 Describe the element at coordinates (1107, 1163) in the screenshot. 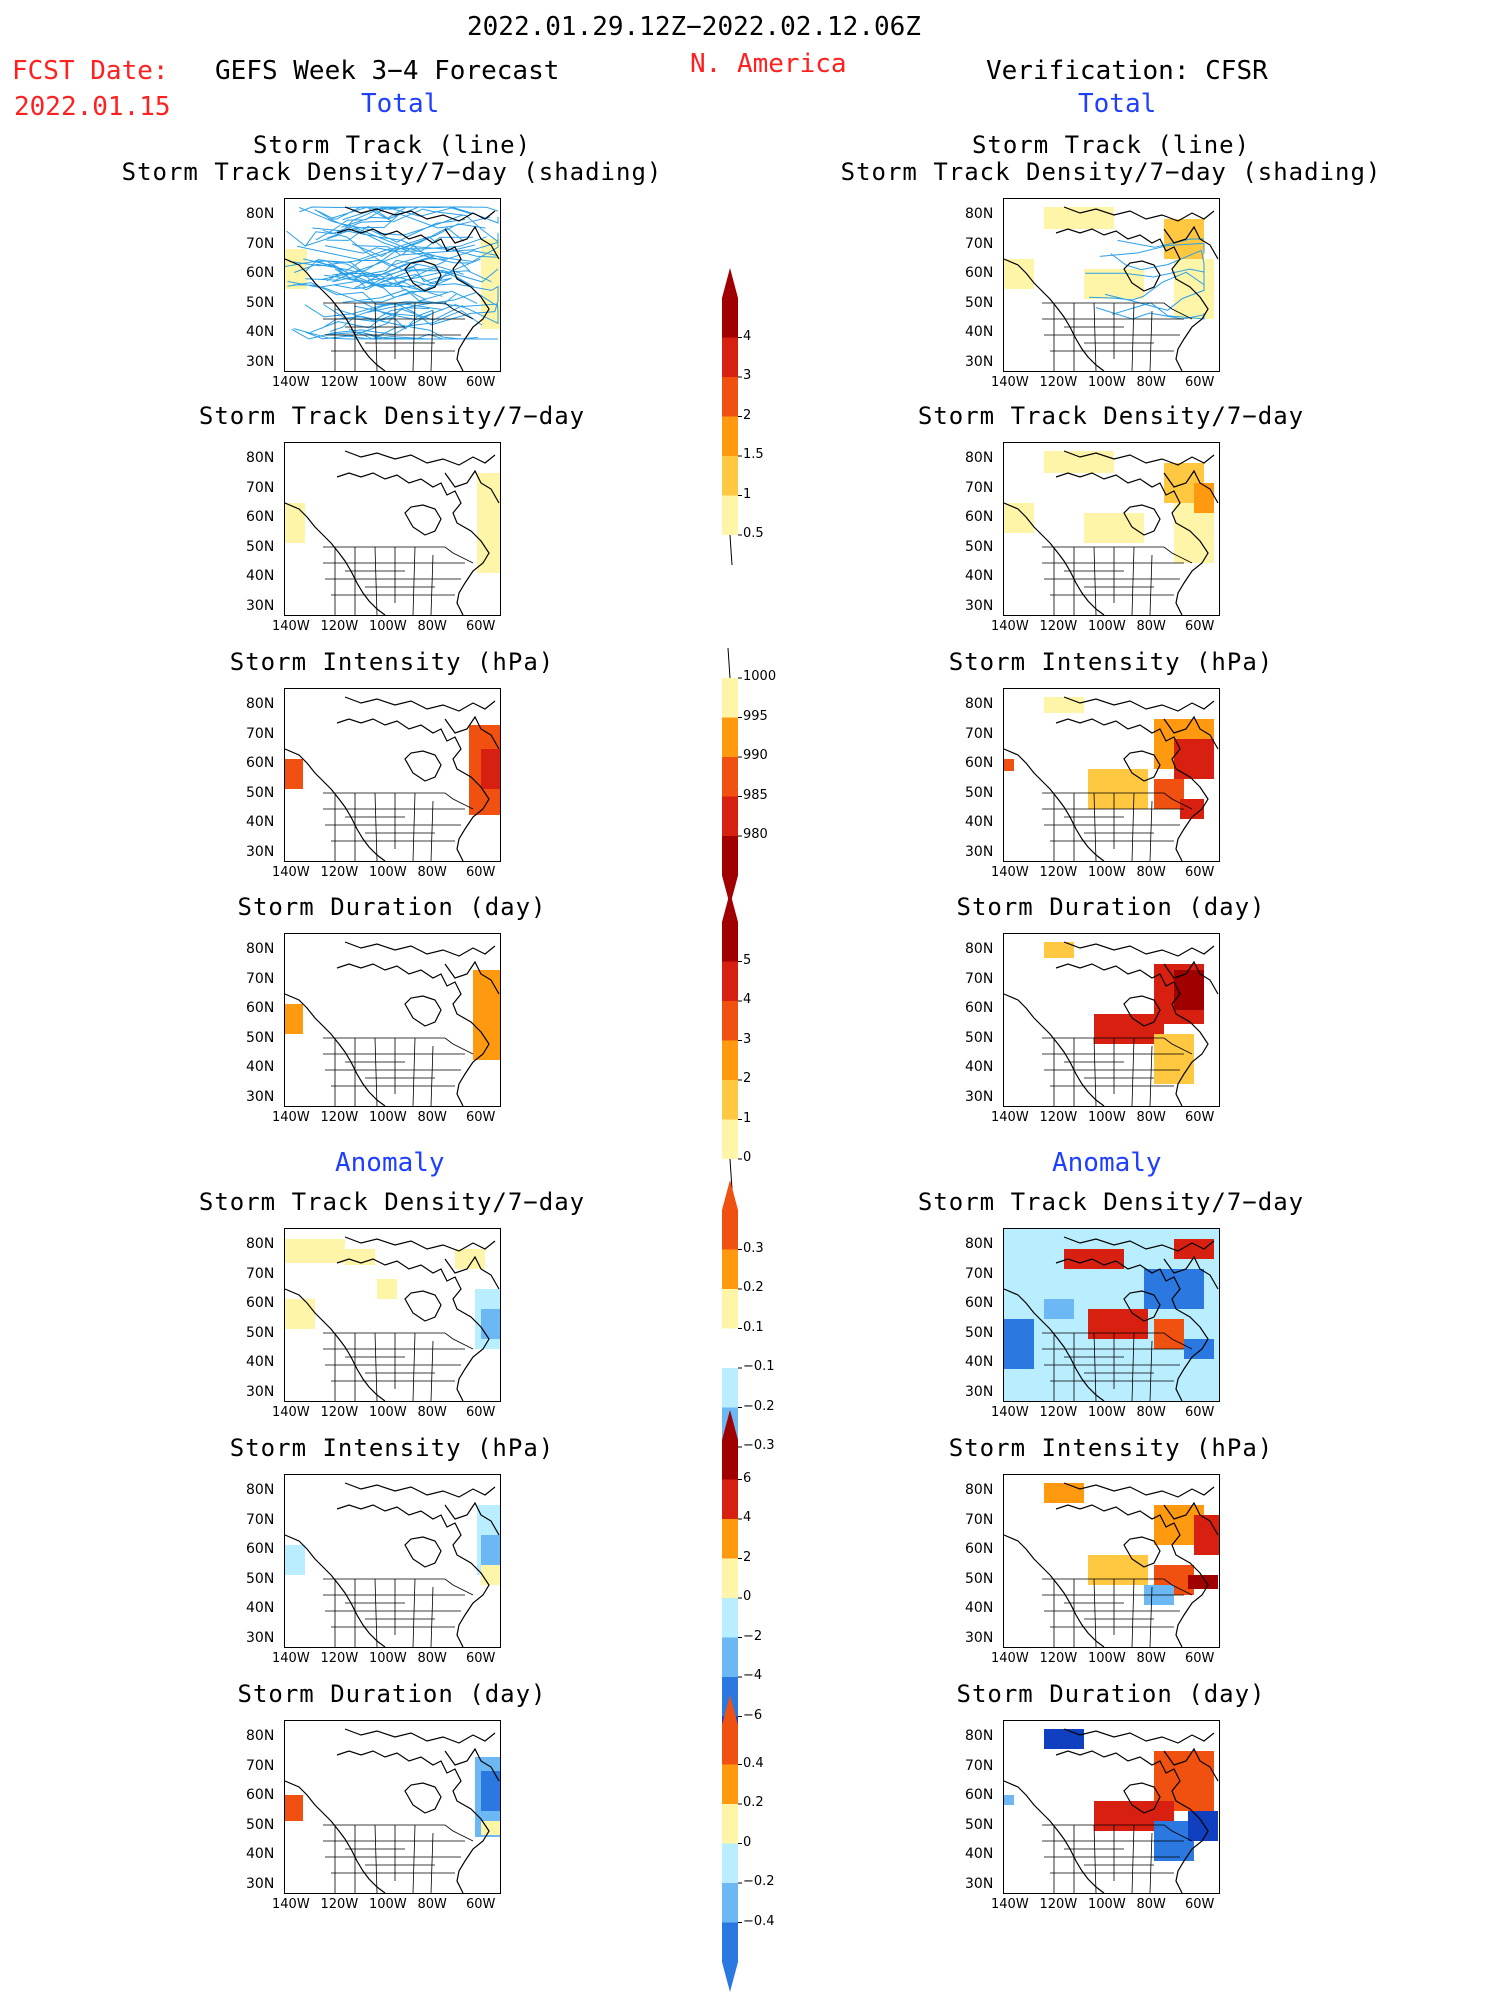

I see `right-anomaly-label: Anomaly` at that location.